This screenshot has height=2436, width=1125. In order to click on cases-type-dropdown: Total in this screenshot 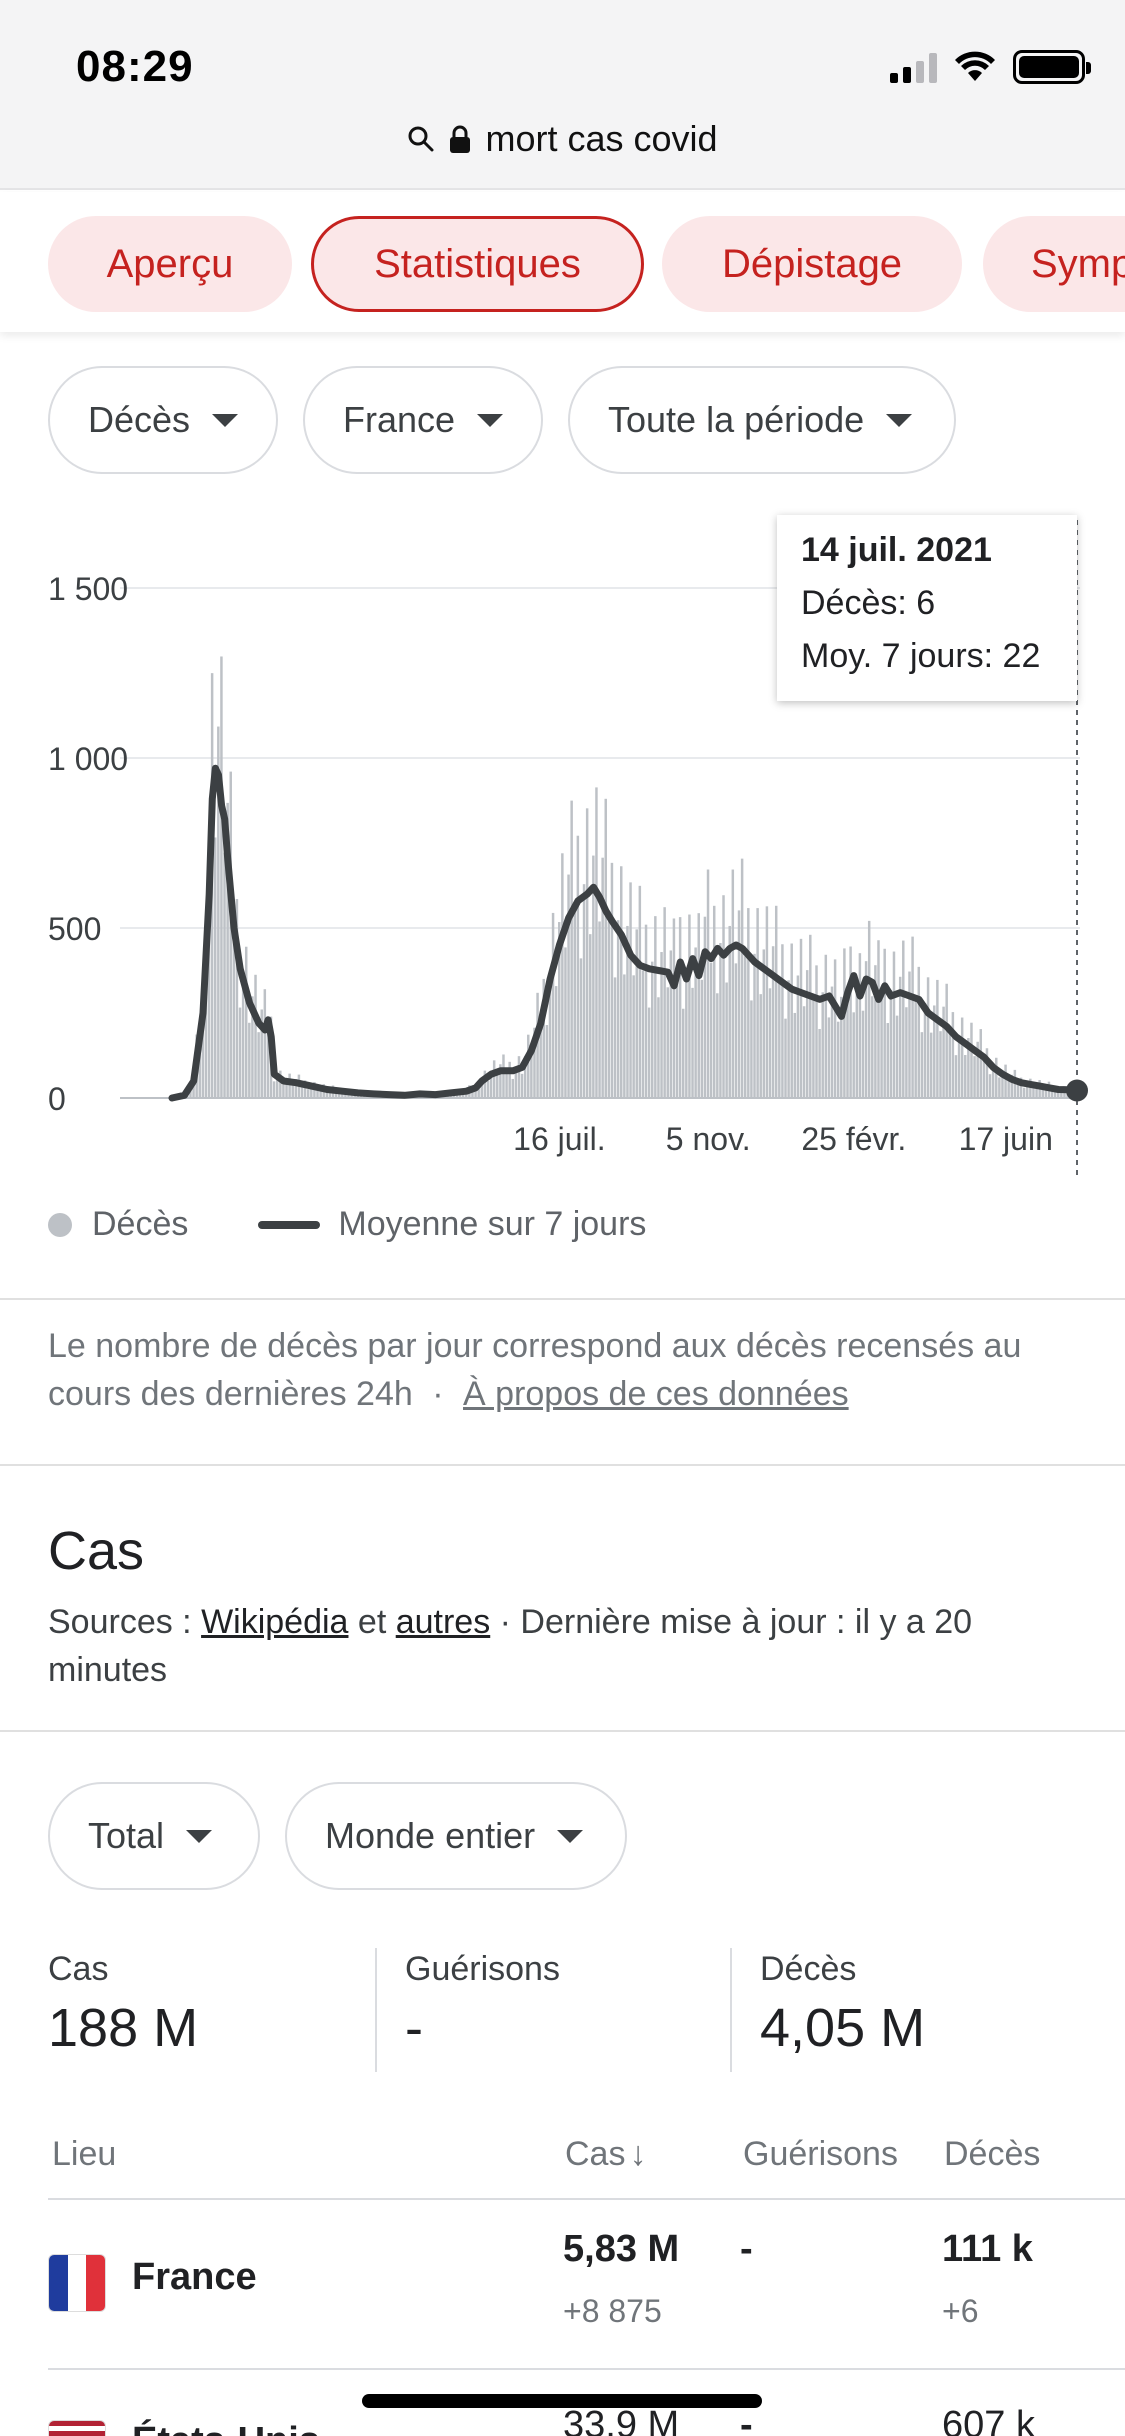, I will do `click(154, 1836)`.